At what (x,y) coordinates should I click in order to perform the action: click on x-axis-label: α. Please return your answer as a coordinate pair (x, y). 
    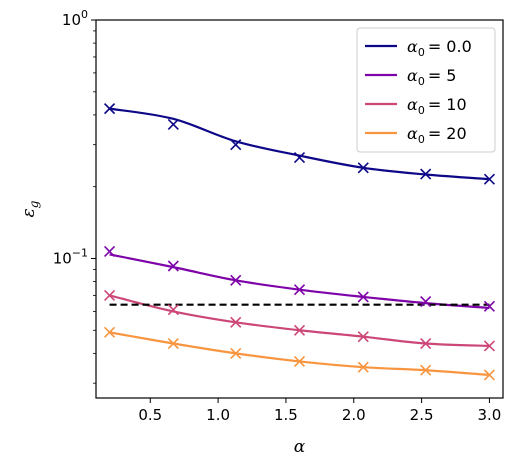
    Looking at the image, I should click on (300, 447).